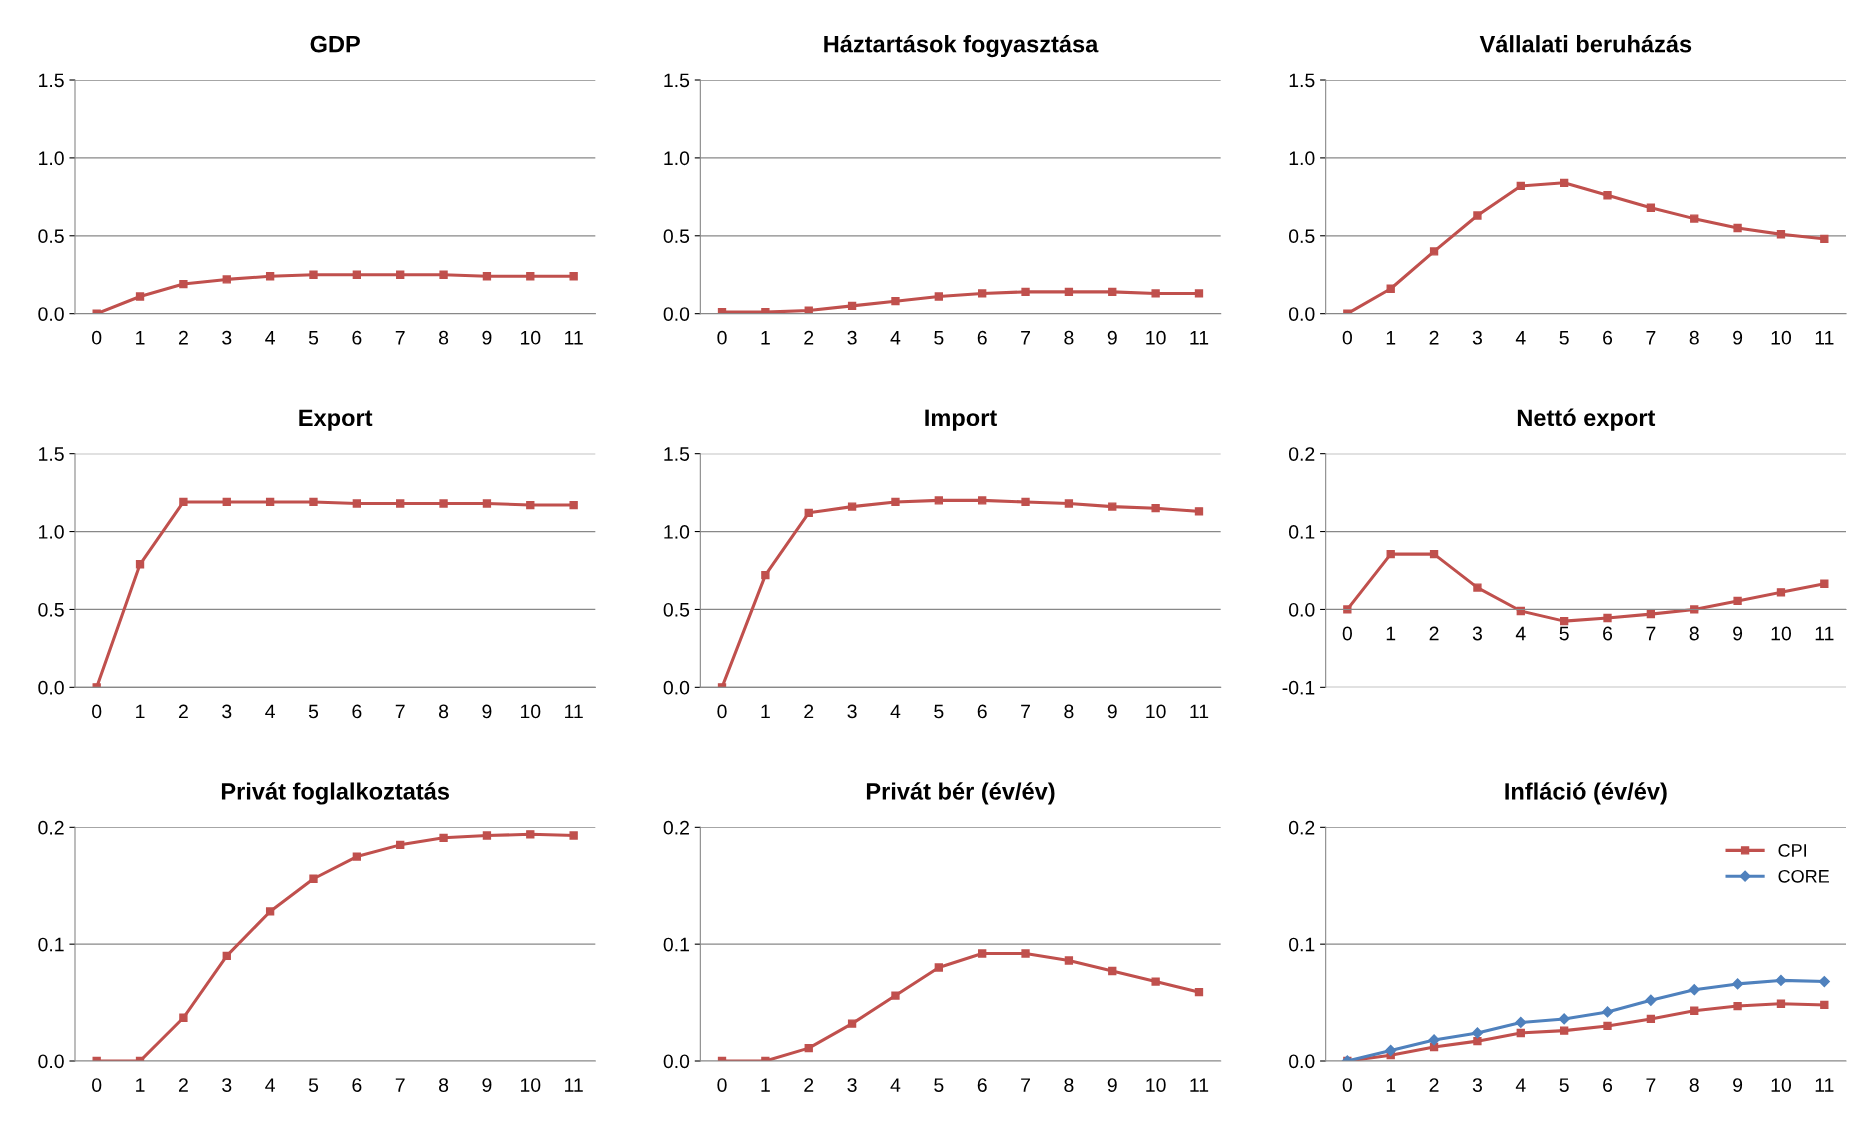  I want to click on chart-title: Infláció (év/év), so click(1586, 793).